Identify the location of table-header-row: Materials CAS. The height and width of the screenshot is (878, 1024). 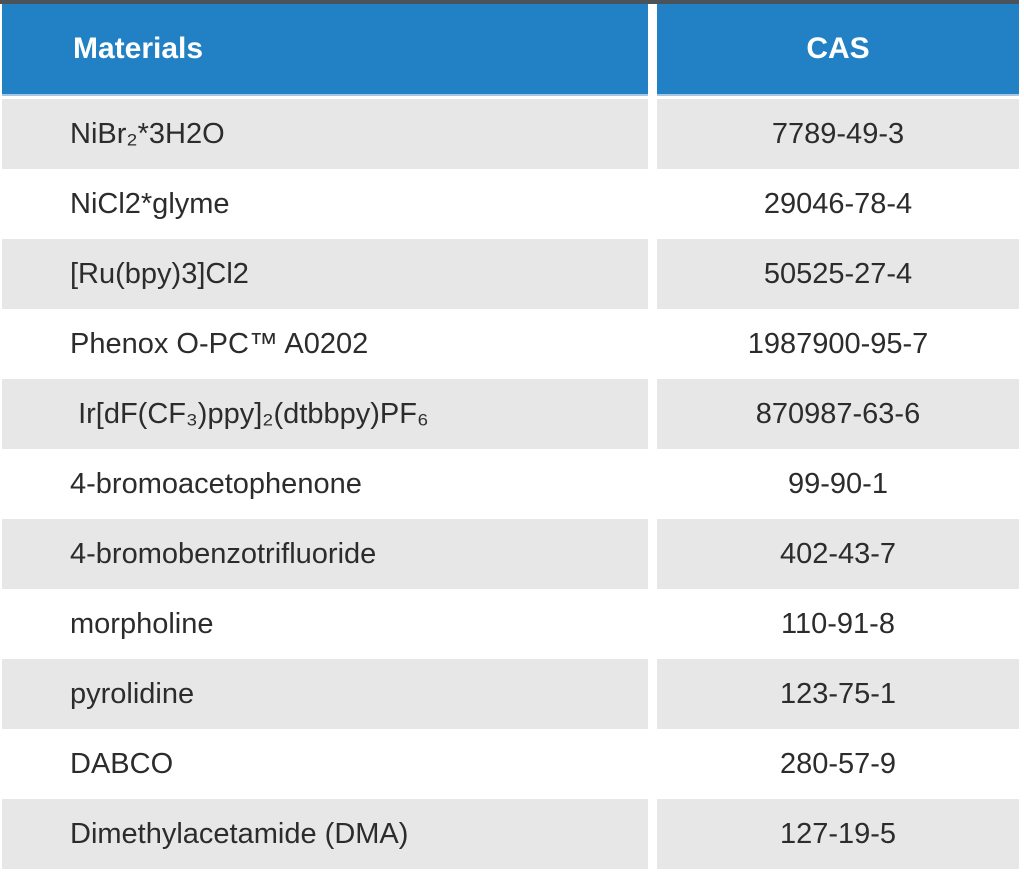
(510, 50).